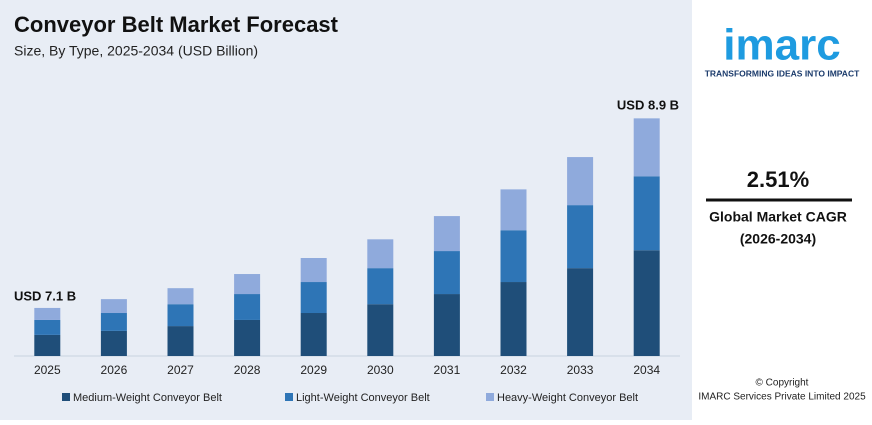 The width and height of the screenshot is (872, 425). What do you see at coordinates (648, 104) in the screenshot?
I see `annotation: USD 8.9 B` at bounding box center [648, 104].